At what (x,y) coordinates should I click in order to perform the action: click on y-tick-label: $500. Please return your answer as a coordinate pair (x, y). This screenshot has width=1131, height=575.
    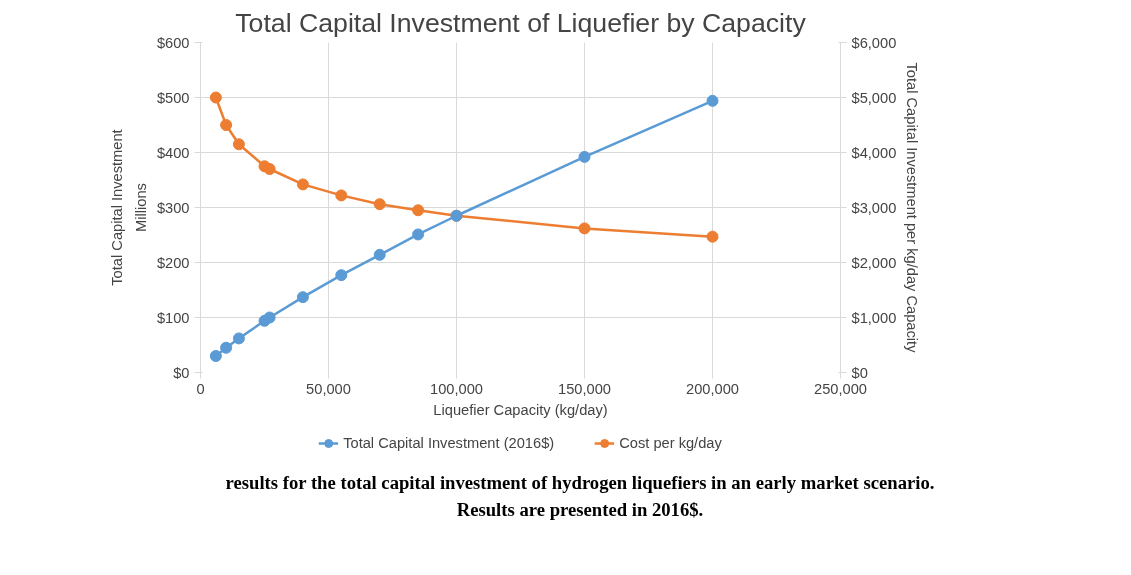
    Looking at the image, I should click on (173, 97).